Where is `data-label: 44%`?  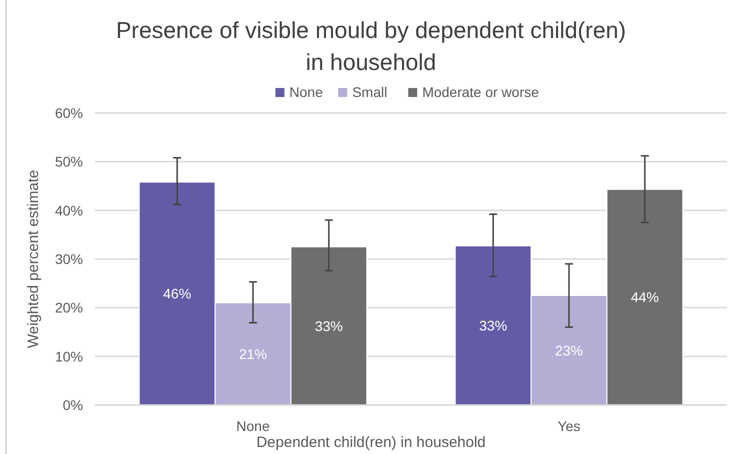 data-label: 44% is located at coordinates (644, 297).